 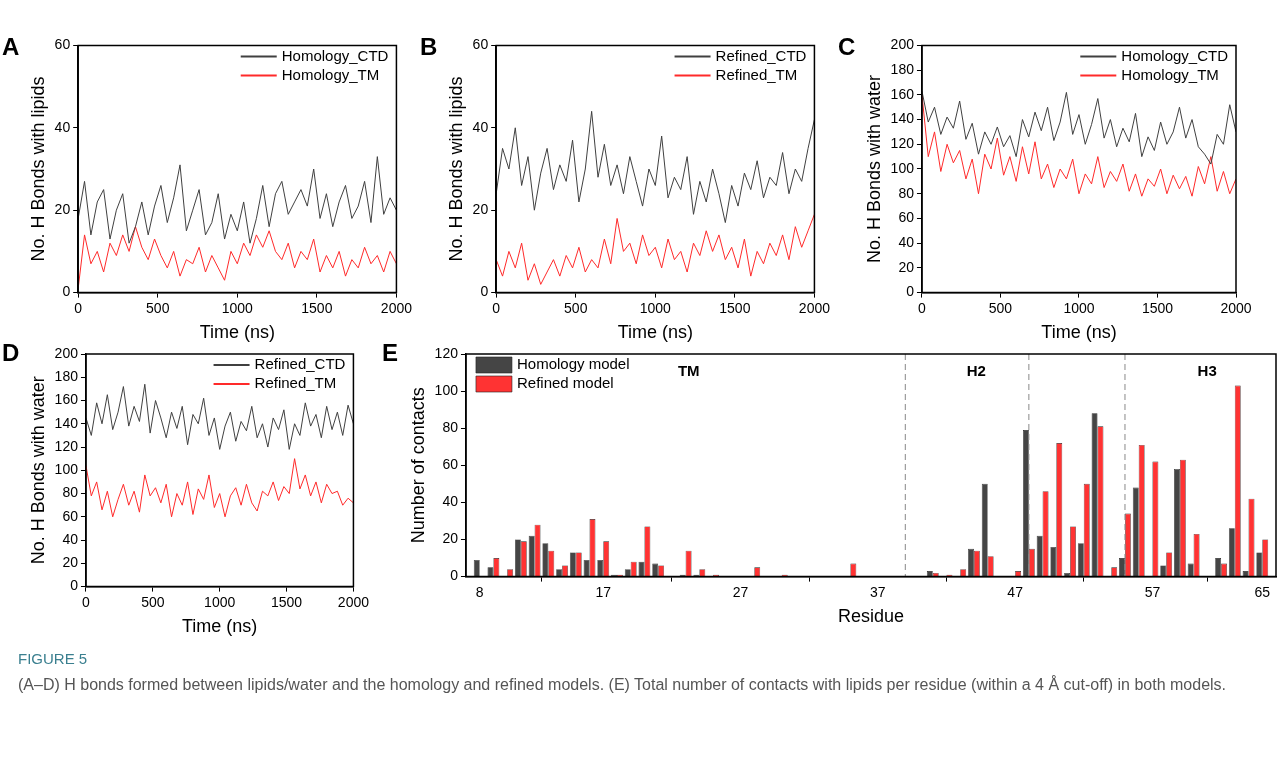 I want to click on x-tick-label: 57, so click(x=1152, y=591).